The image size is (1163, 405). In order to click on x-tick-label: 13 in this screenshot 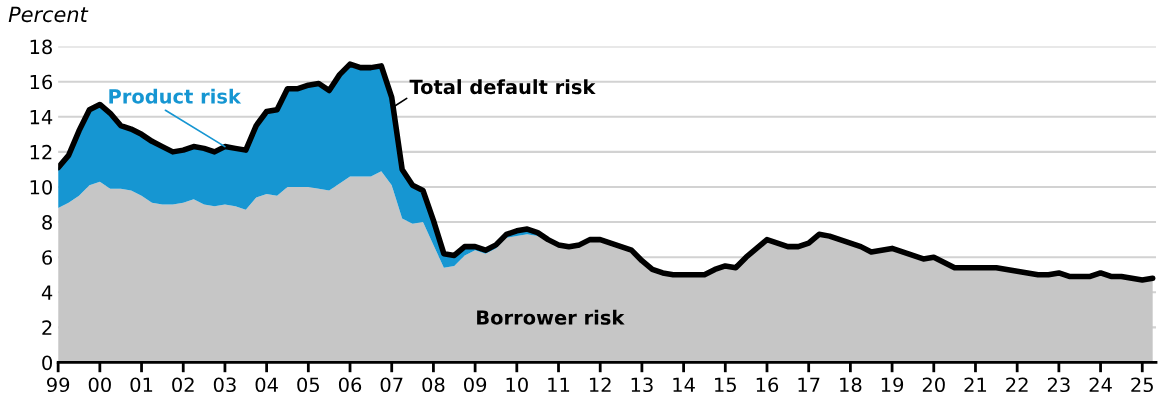, I will do `click(642, 385)`.